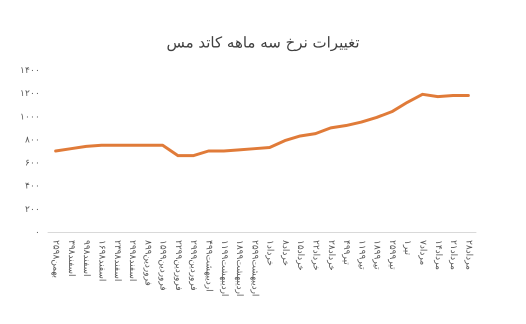  Describe the element at coordinates (37, 232) in the screenshot. I see `y-tick-label: ۰` at that location.